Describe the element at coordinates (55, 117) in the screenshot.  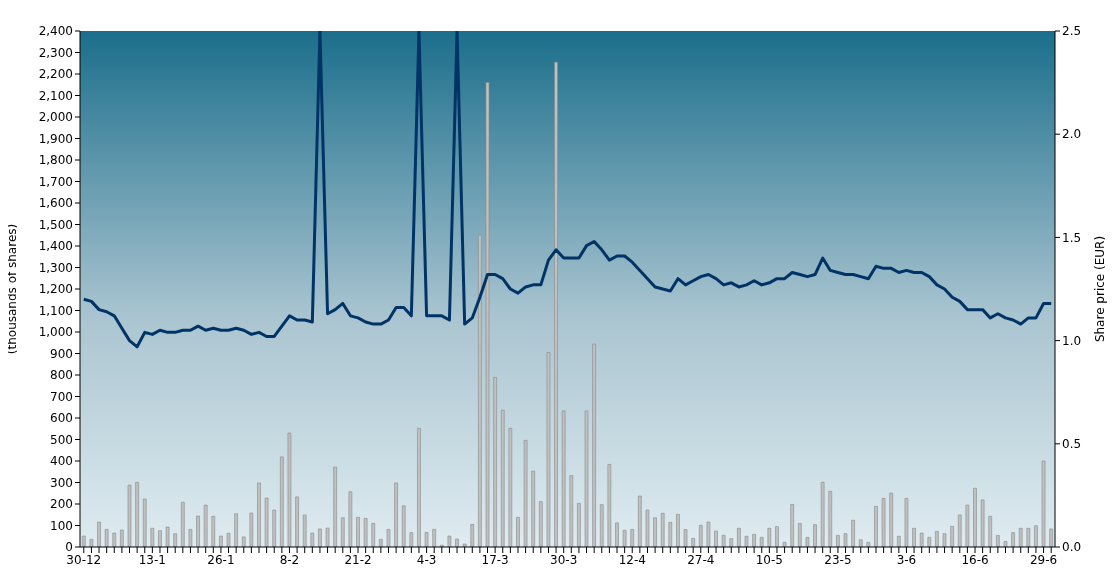
I see `y-tick-label: 2,000` at that location.